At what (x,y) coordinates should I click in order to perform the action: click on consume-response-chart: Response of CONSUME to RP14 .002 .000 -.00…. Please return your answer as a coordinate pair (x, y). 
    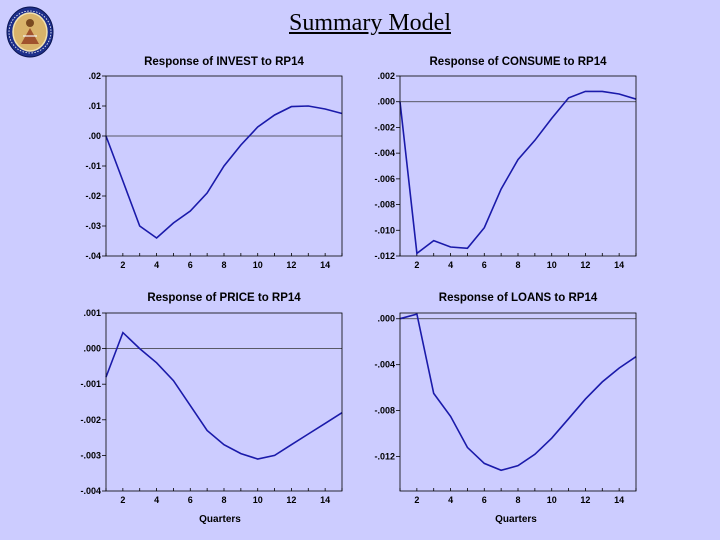
    Looking at the image, I should click on (505, 163).